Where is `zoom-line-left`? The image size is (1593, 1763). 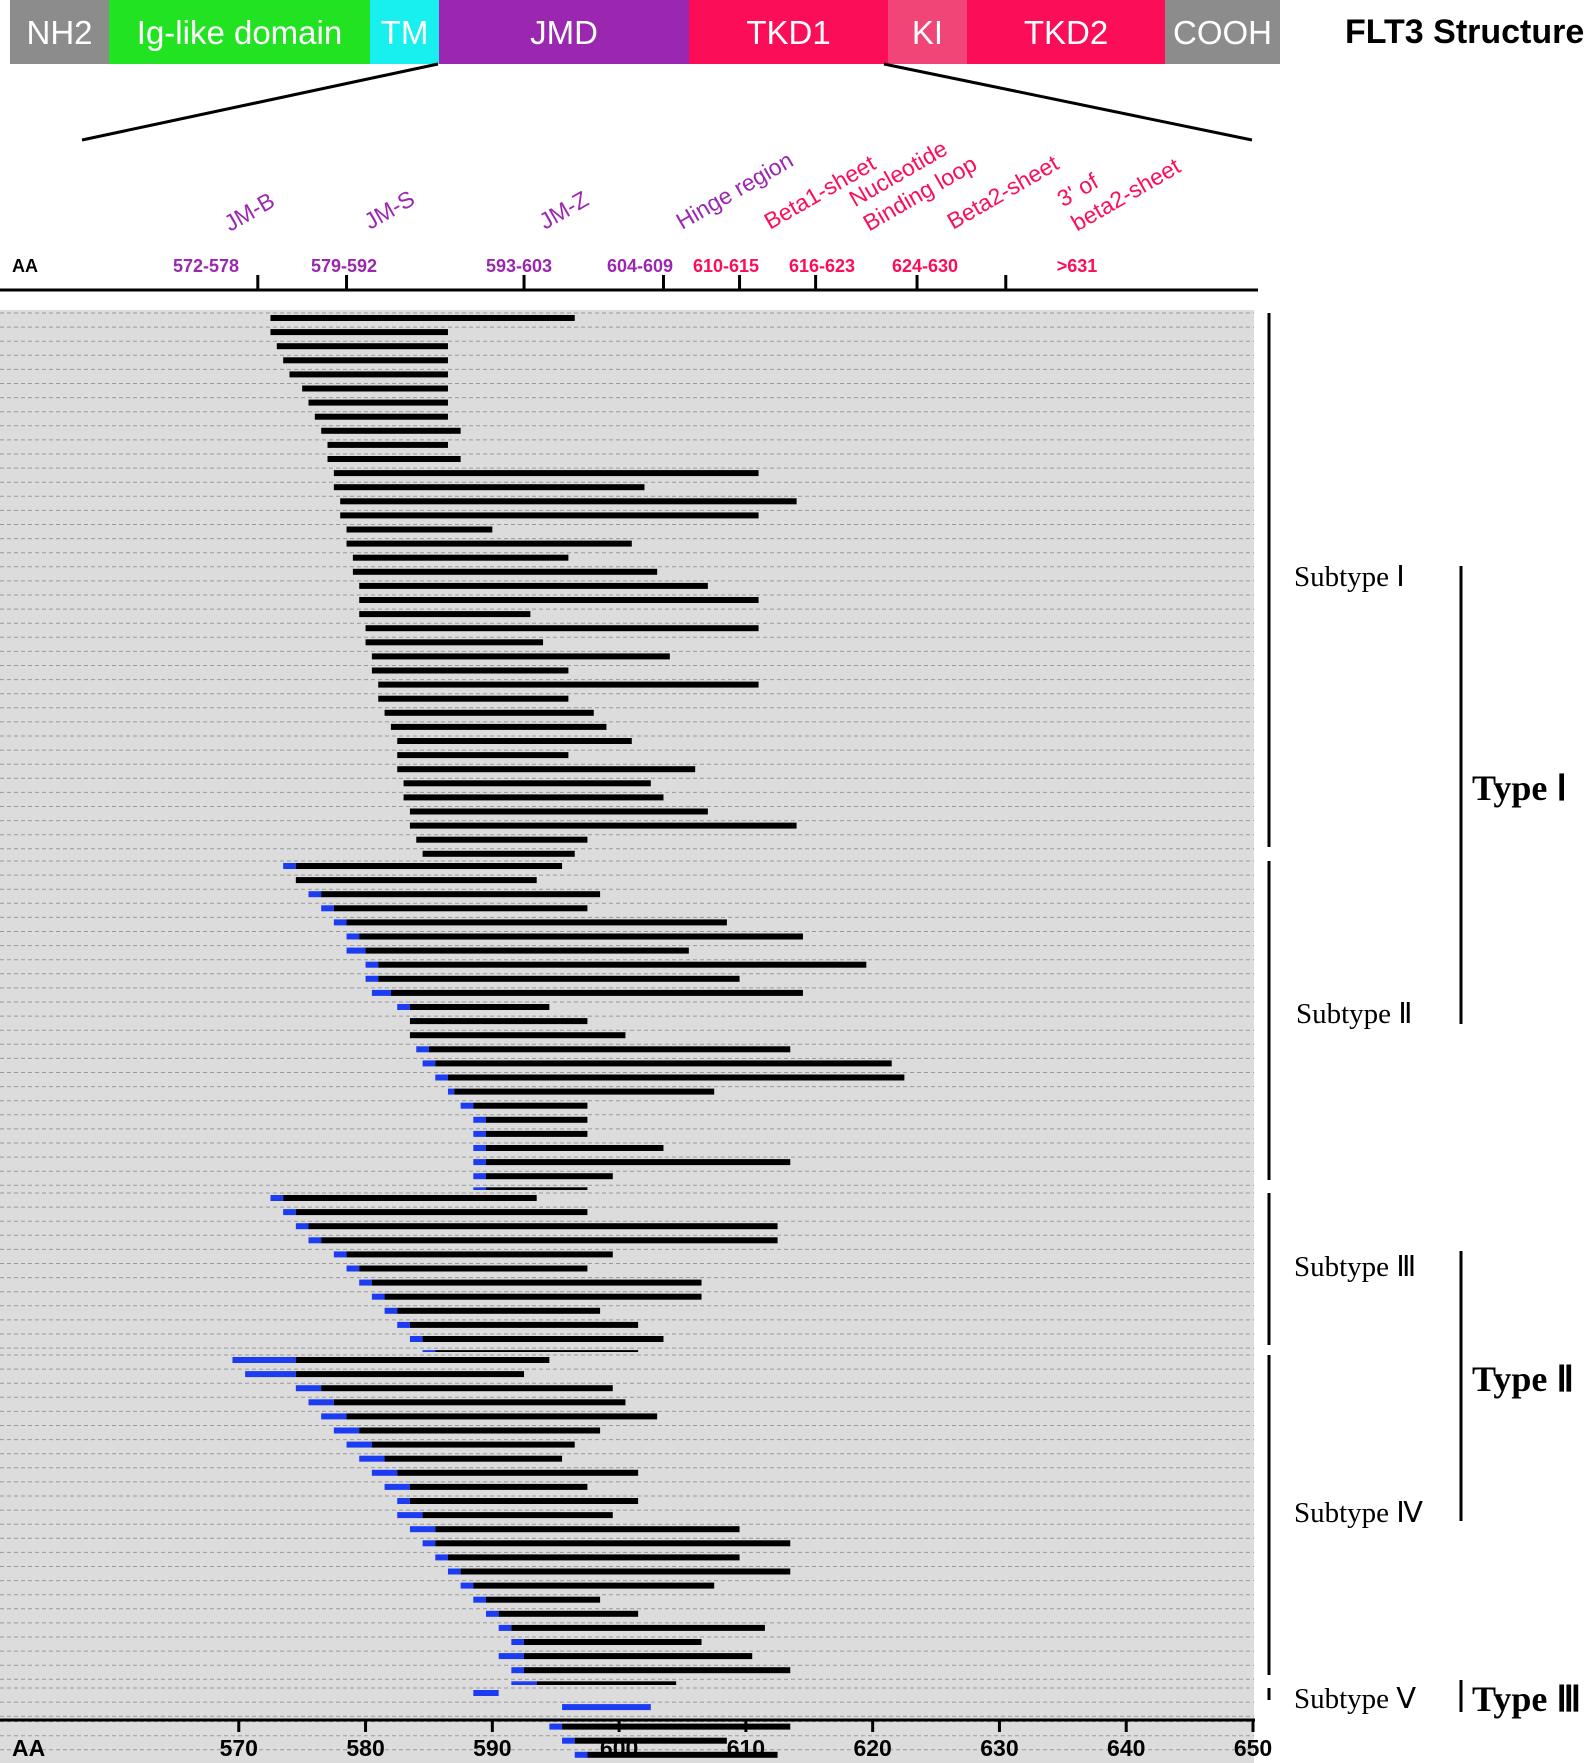
zoom-line-left is located at coordinates (260, 102).